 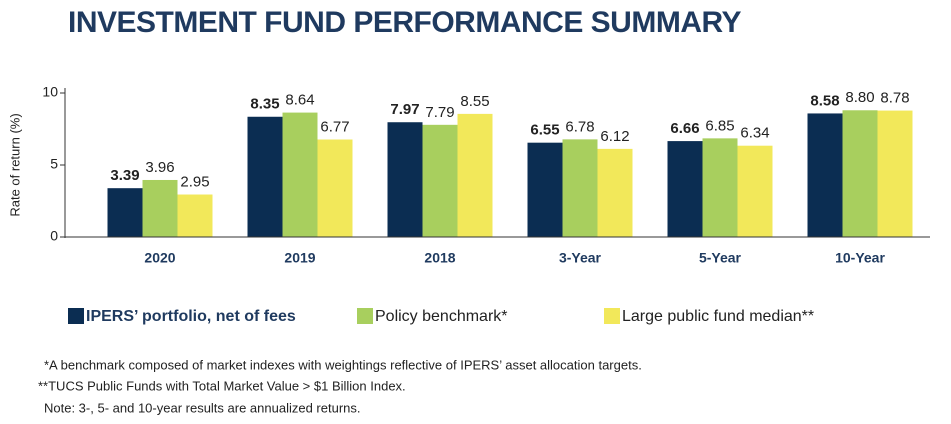 I want to click on value-label: 8.78, so click(x=894, y=98).